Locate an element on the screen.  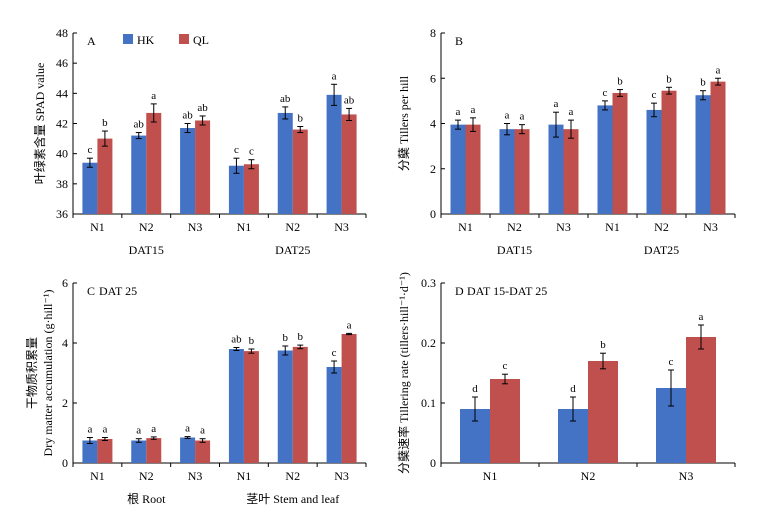
y-tick-label: 0.3 is located at coordinates (428, 283).